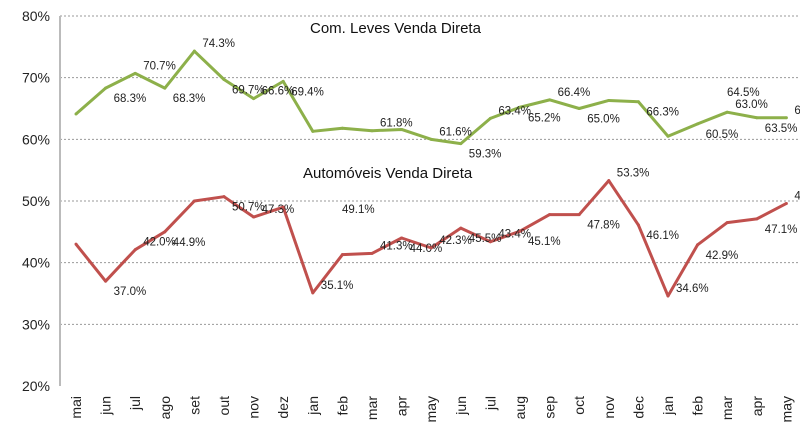 This screenshot has width=800, height=440. Describe the element at coordinates (455, 132) in the screenshot. I see `data-label: 61.6%` at that location.